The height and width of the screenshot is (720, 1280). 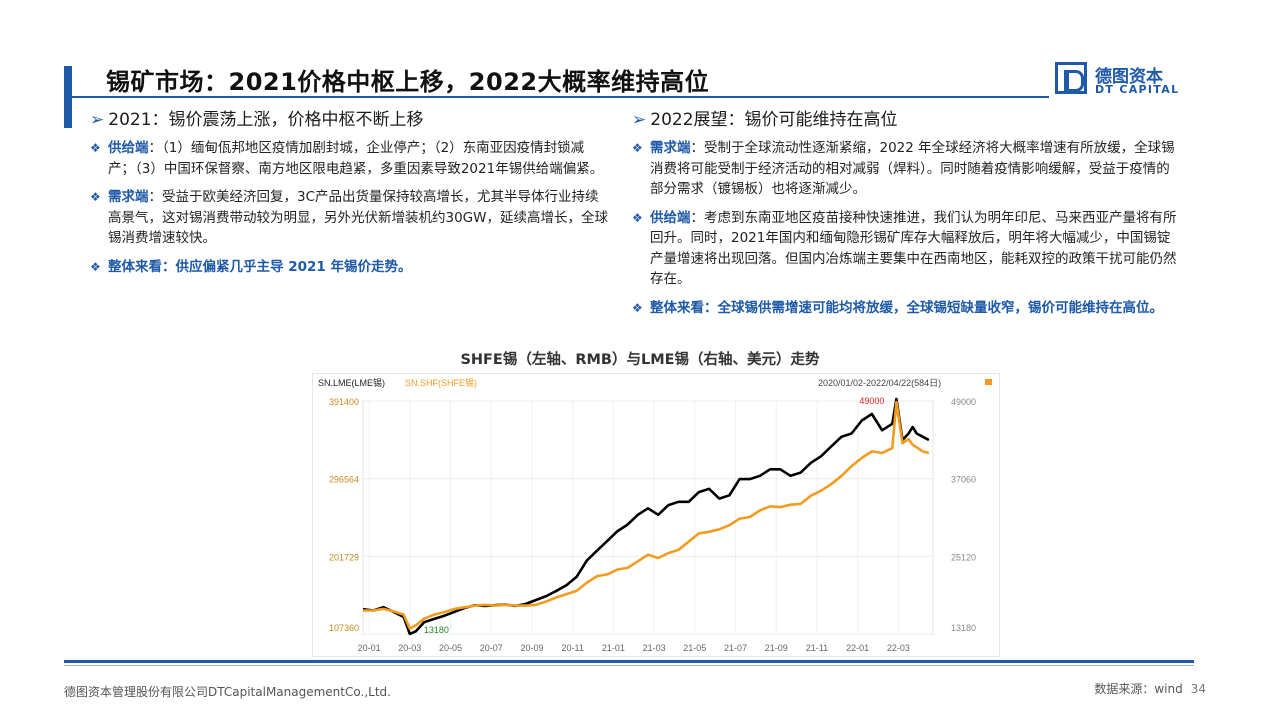 I want to click on title-divider, so click(x=556, y=97).